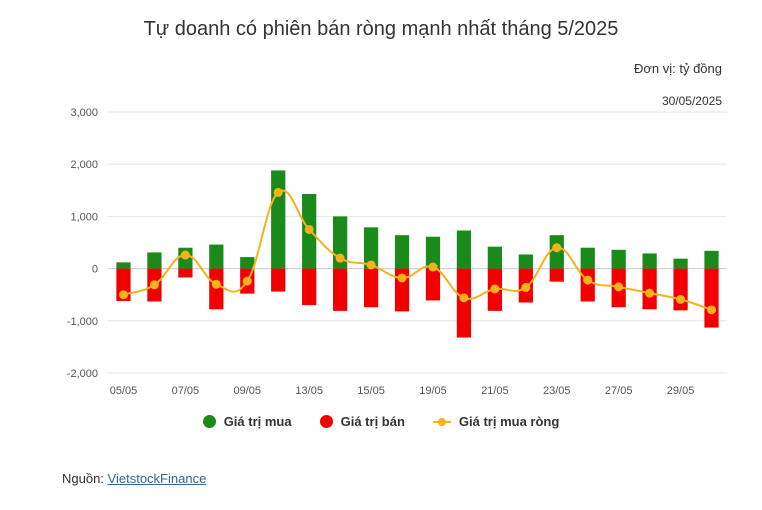 The width and height of the screenshot is (762, 510). I want to click on legend-swatch-sell, so click(326, 421).